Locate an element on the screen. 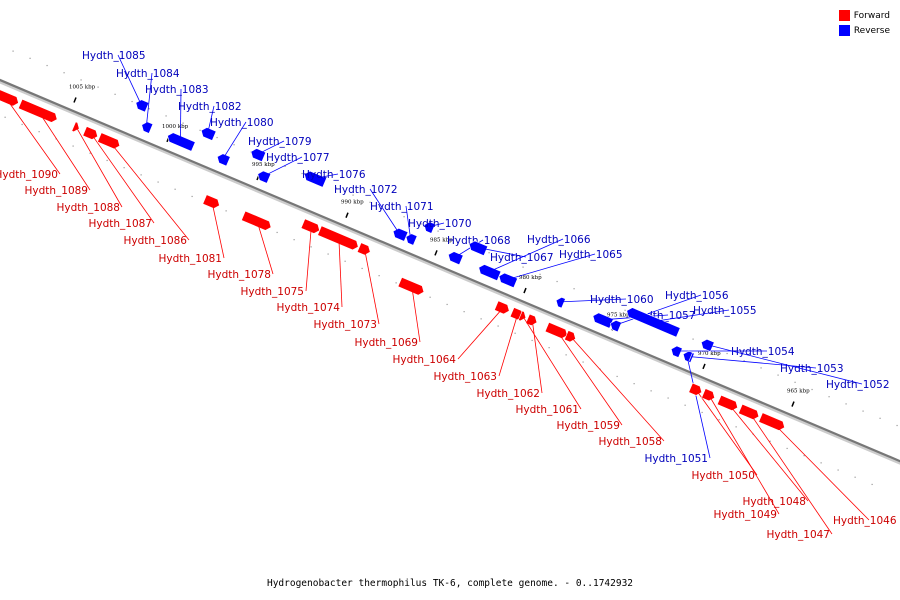 This screenshot has width=900, height=600. gene-label: Hydth_1079 is located at coordinates (280, 142).